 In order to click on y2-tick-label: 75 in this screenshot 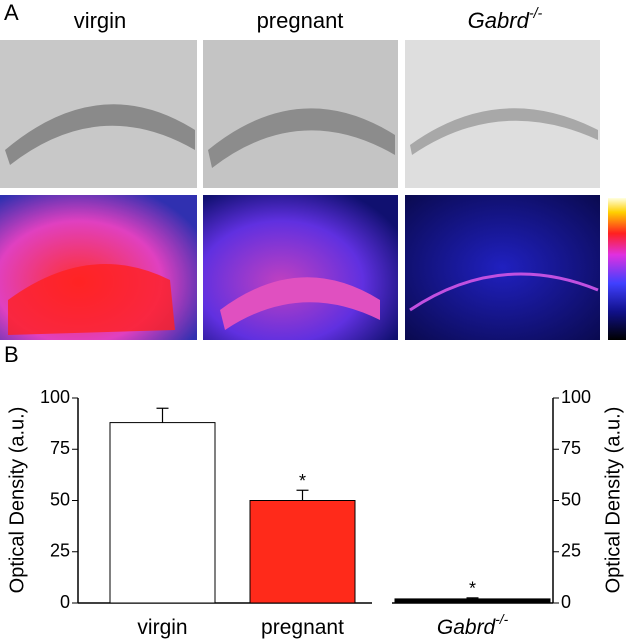, I will do `click(571, 448)`.